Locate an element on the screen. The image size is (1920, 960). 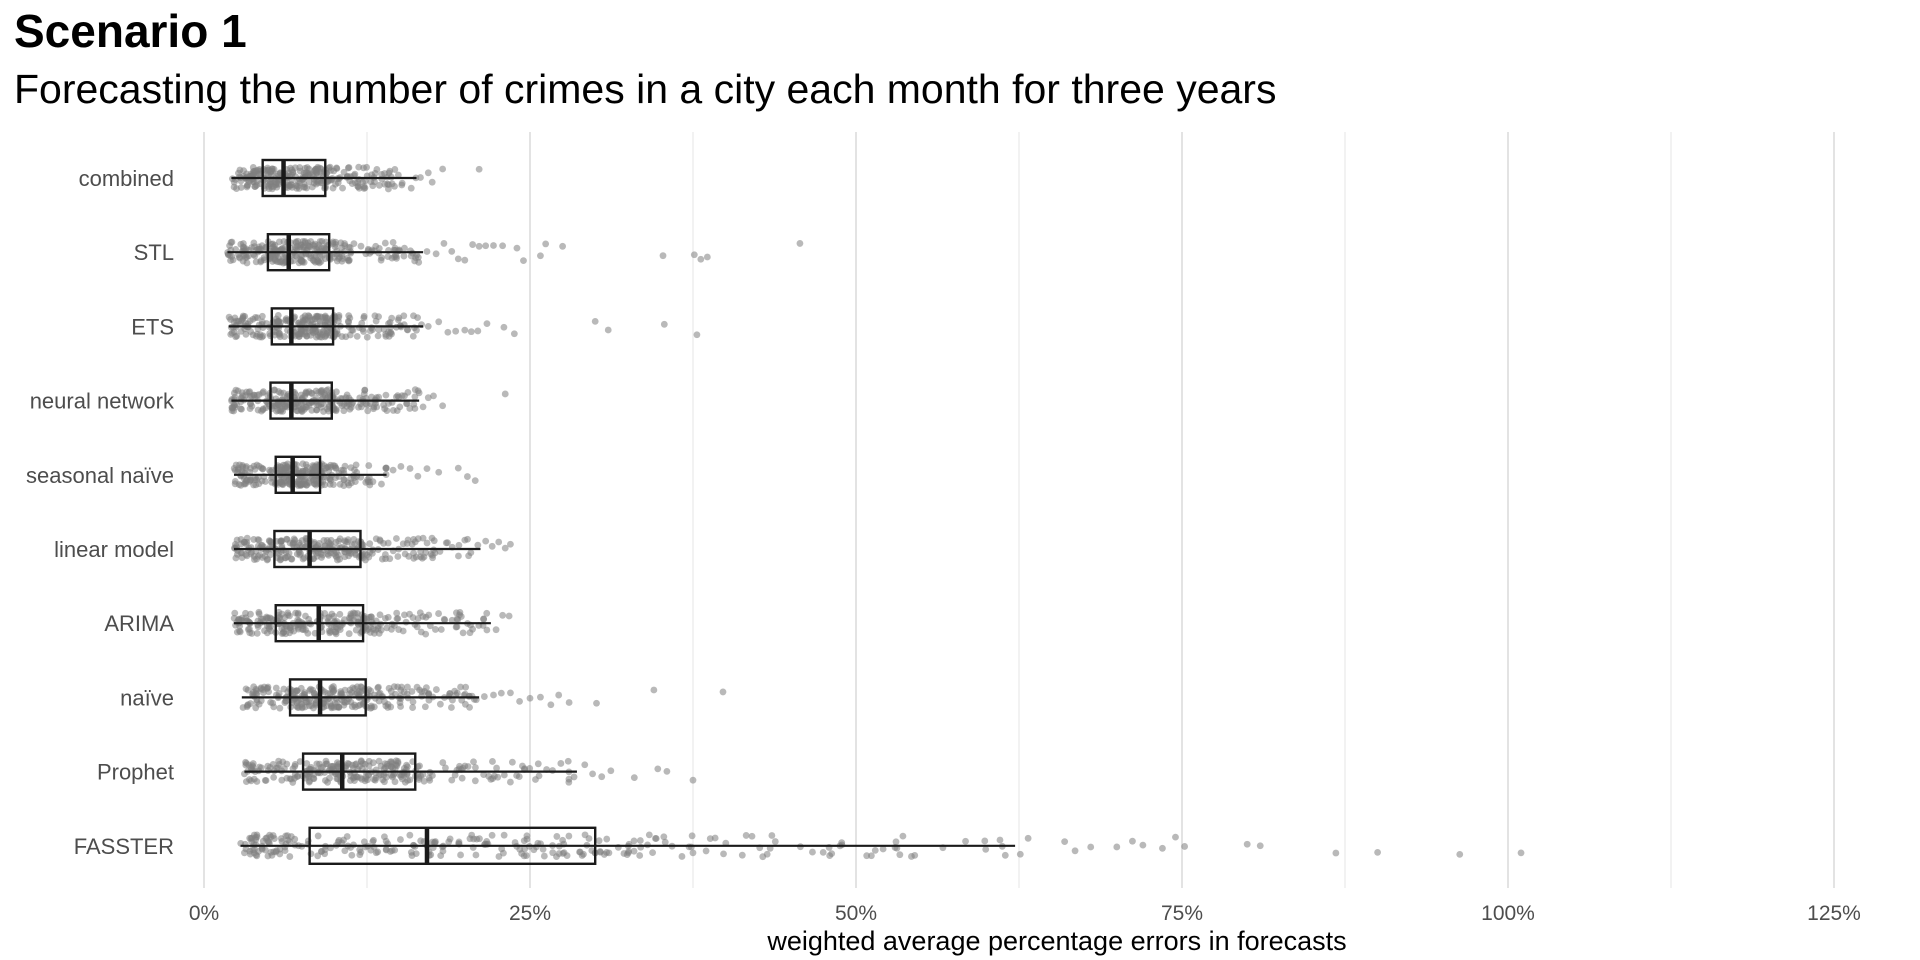
chart-title: Scenario 1 is located at coordinates (130, 31).